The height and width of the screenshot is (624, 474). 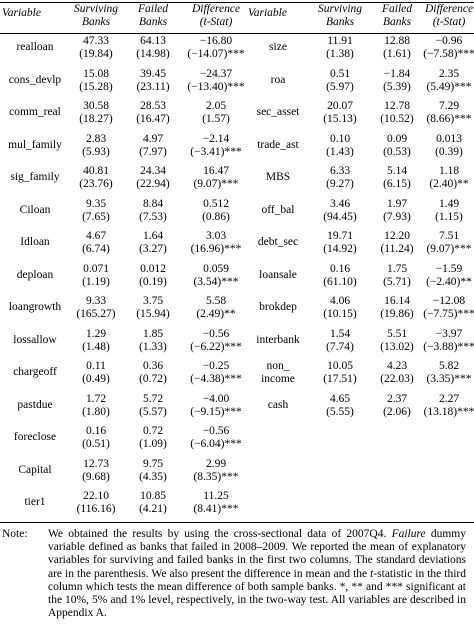 What do you see at coordinates (216, 379) in the screenshot?
I see `cell-d: (−4.38)***` at bounding box center [216, 379].